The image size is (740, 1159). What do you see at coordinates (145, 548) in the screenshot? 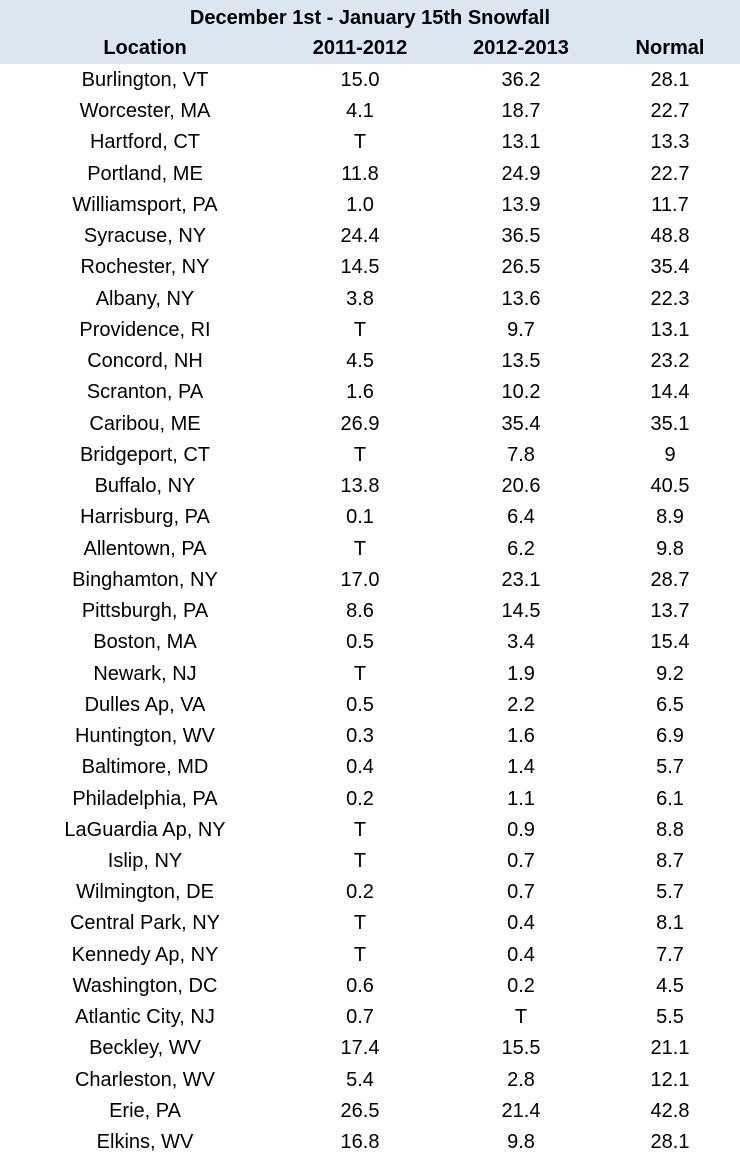
I see `location-cell: Allentown, PA` at bounding box center [145, 548].